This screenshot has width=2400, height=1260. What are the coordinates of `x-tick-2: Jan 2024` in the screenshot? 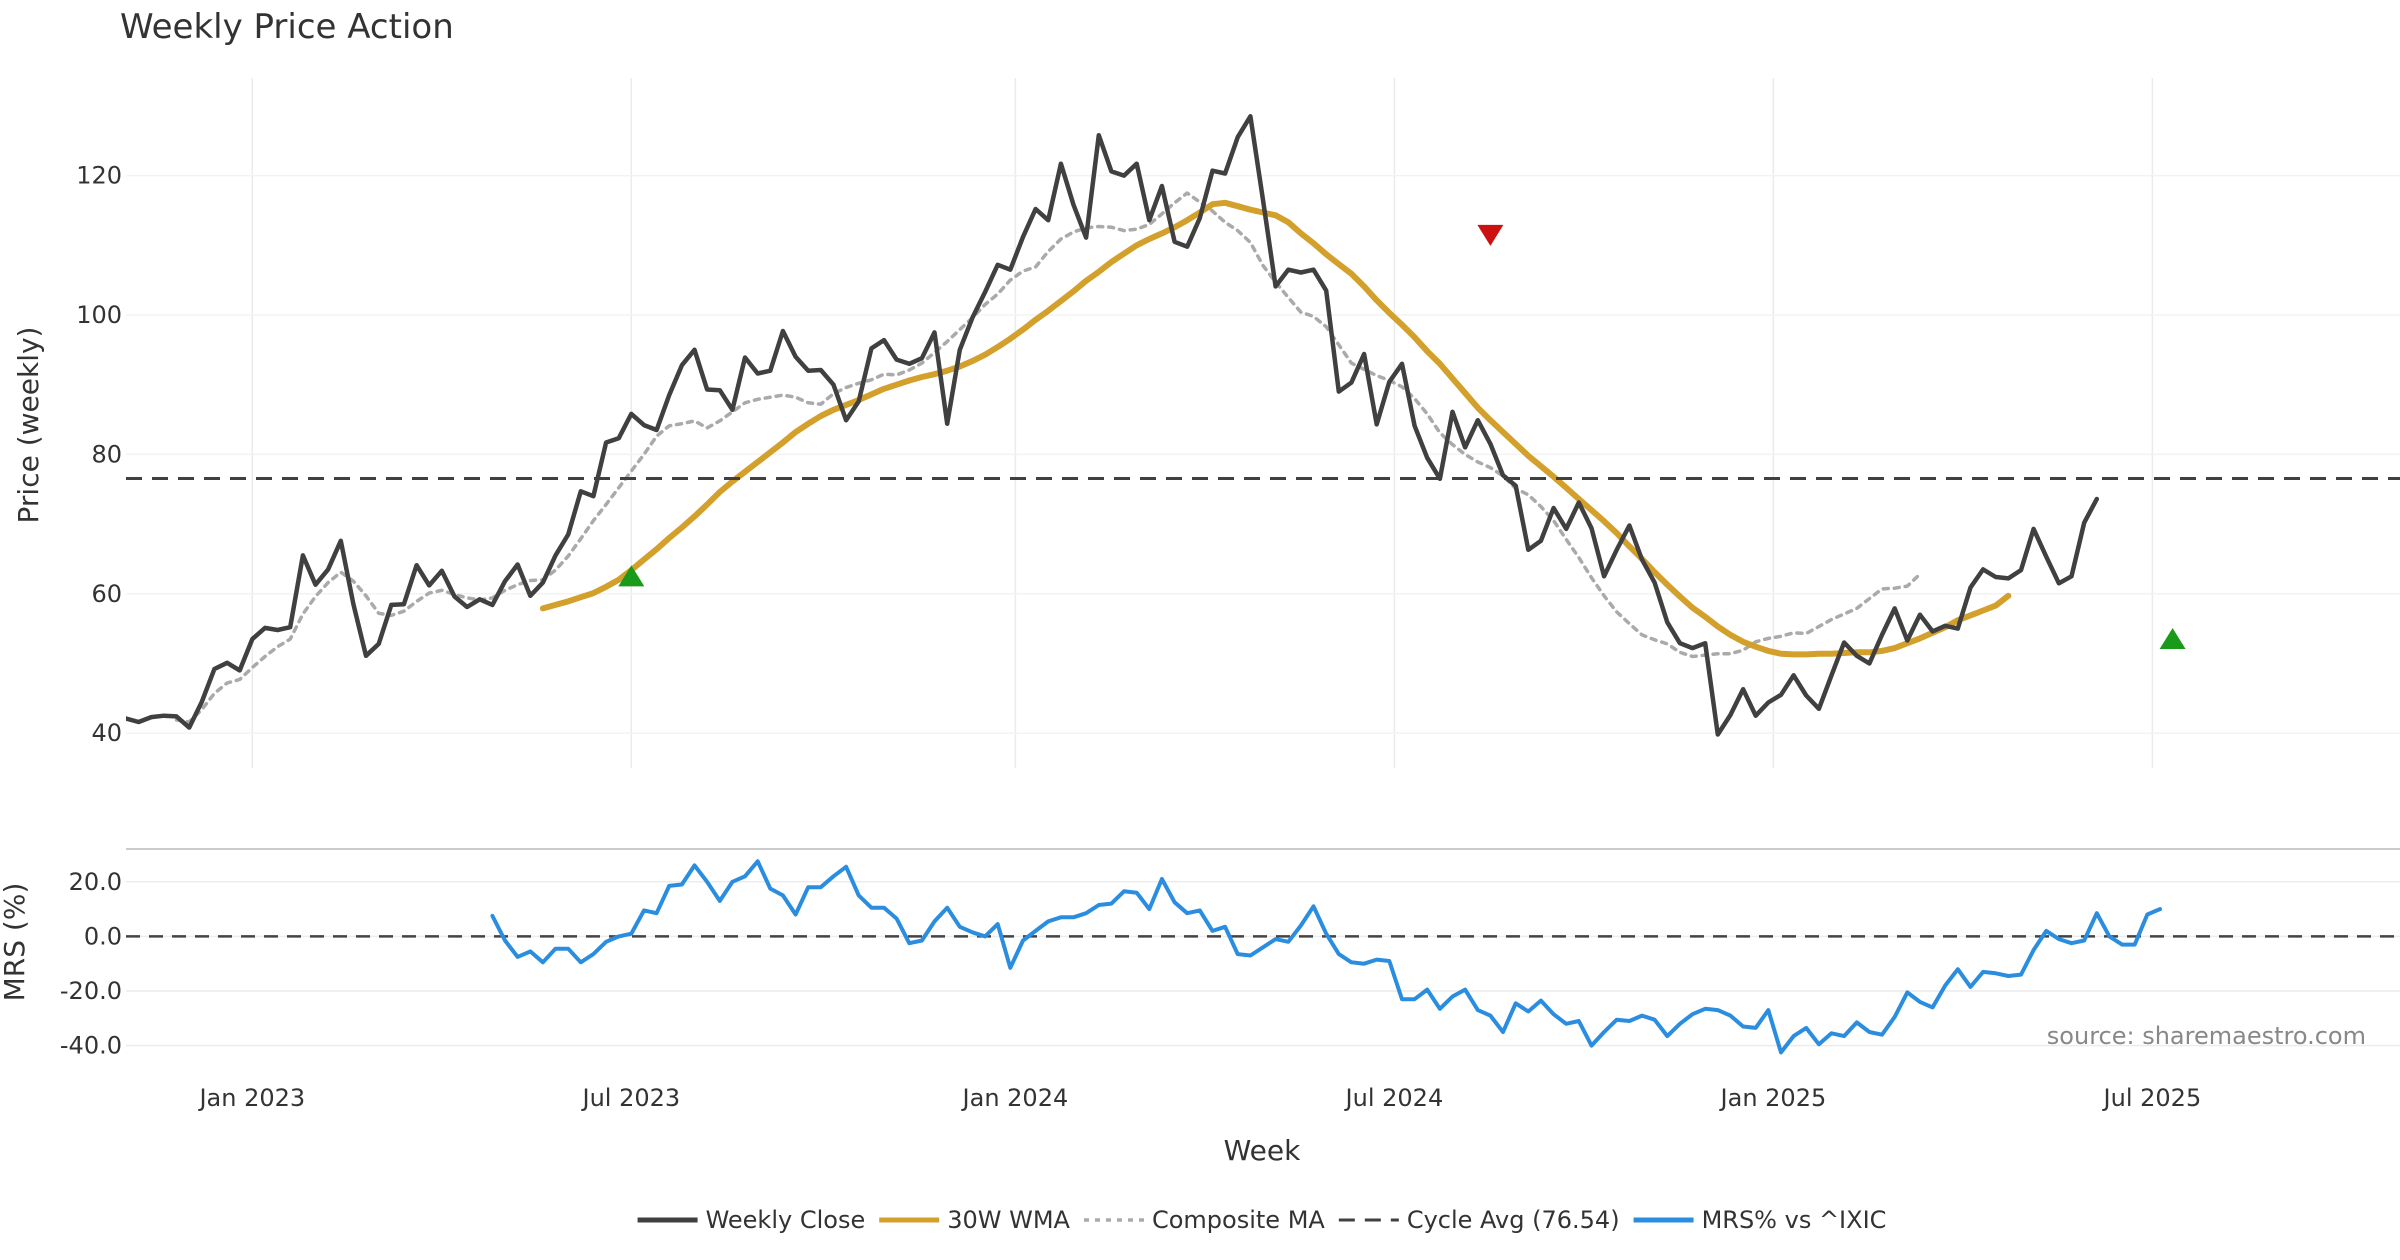 It's located at (1015, 1098).